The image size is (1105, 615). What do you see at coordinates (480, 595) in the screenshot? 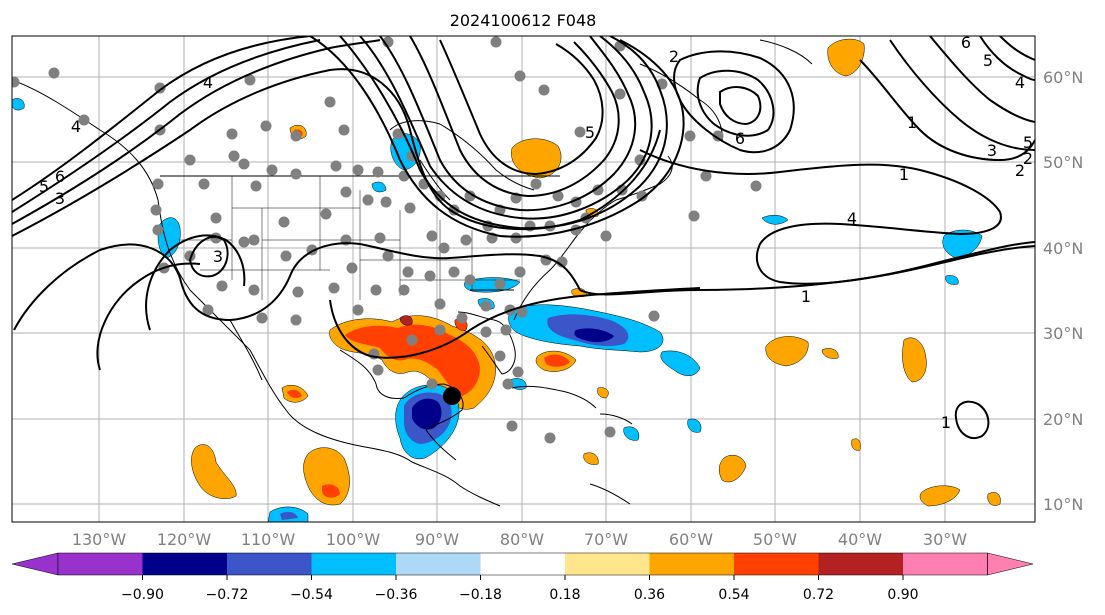
I see `colorbar-tick-label: −0.18` at bounding box center [480, 595].